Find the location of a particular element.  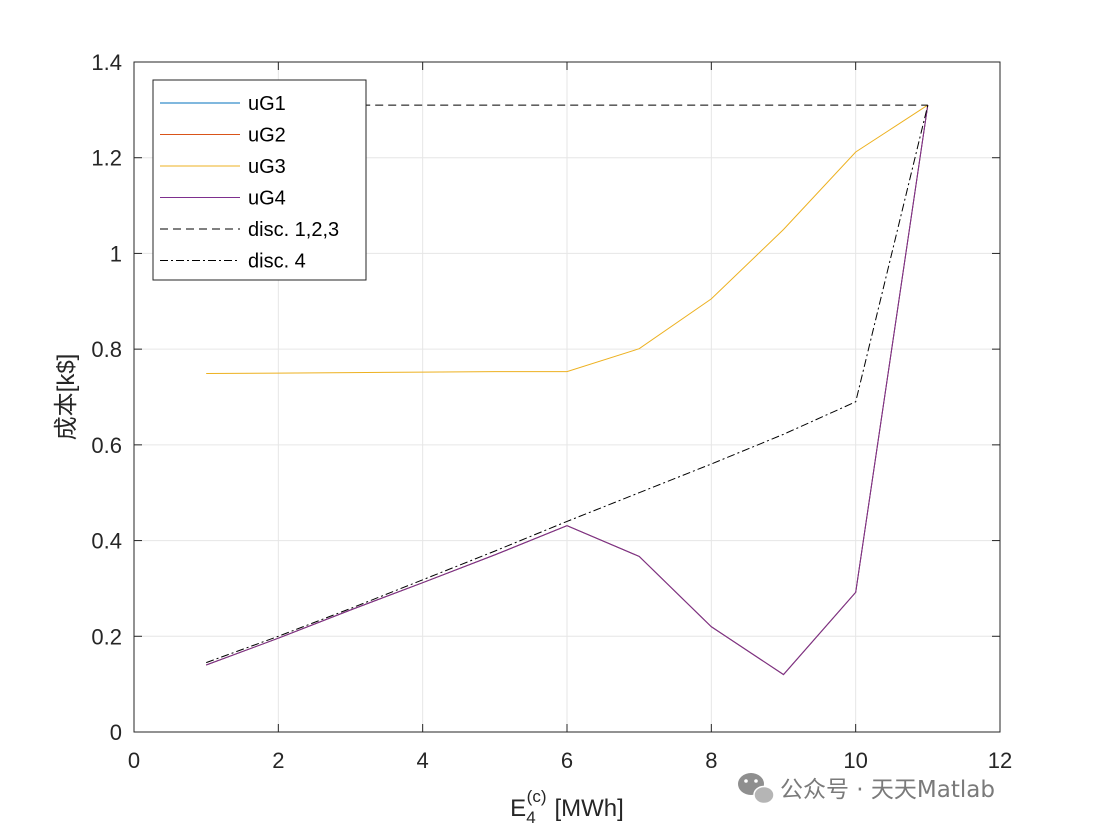

legend-label: uG4 is located at coordinates (267, 199).